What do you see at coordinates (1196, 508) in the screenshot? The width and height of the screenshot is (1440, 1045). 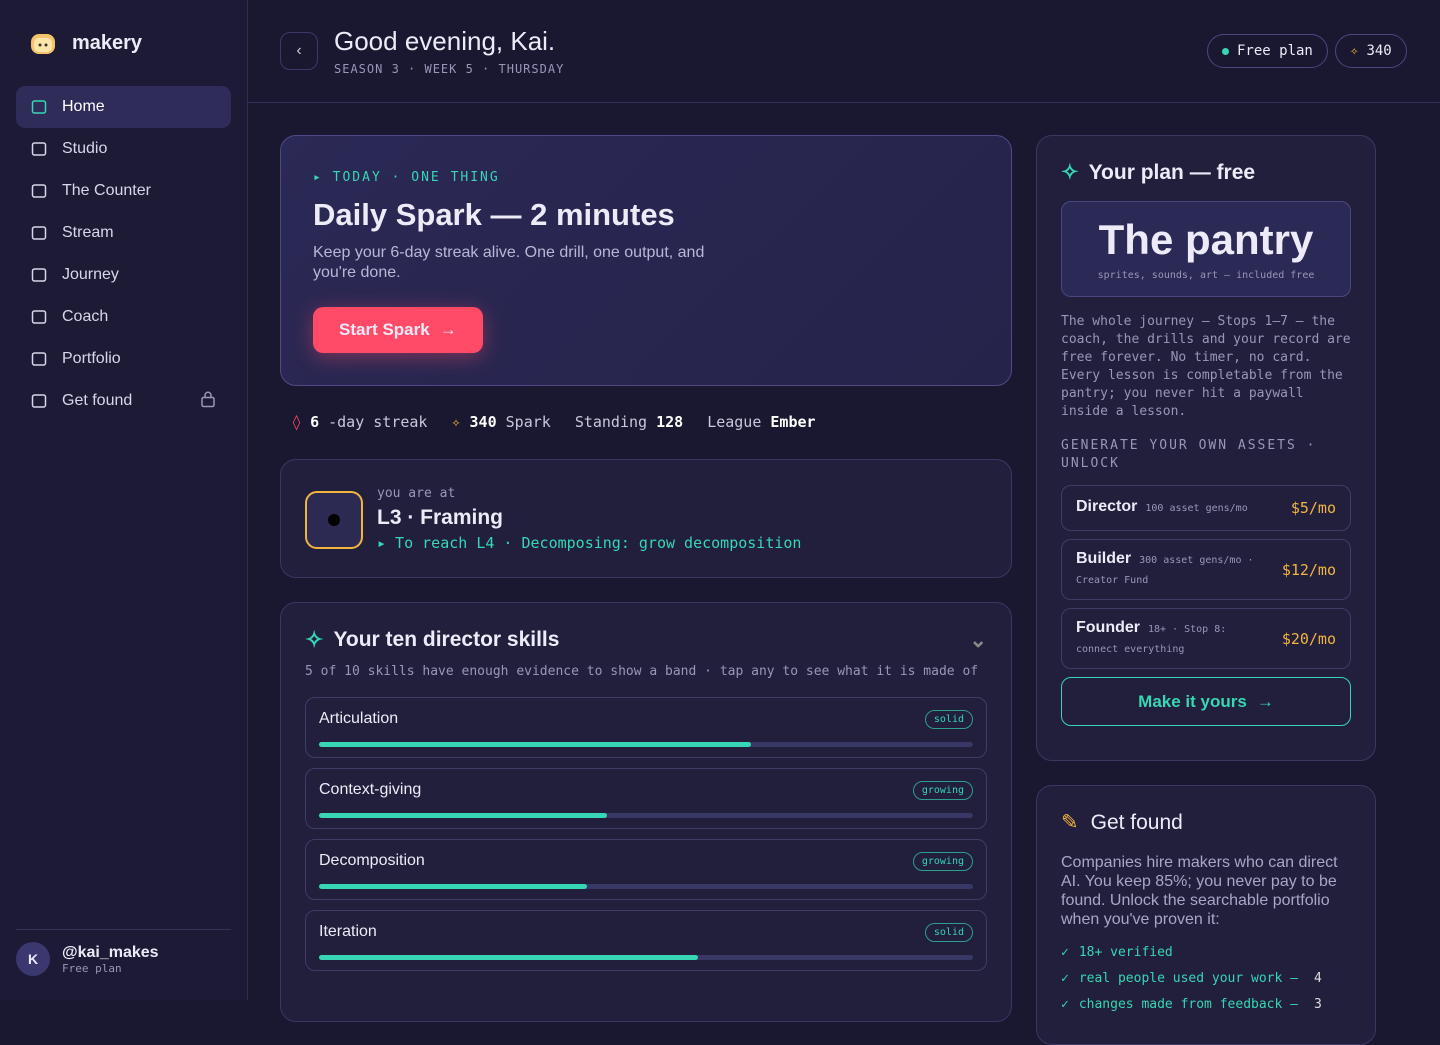 I see `tier-detail: 100 asset gens/mo` at bounding box center [1196, 508].